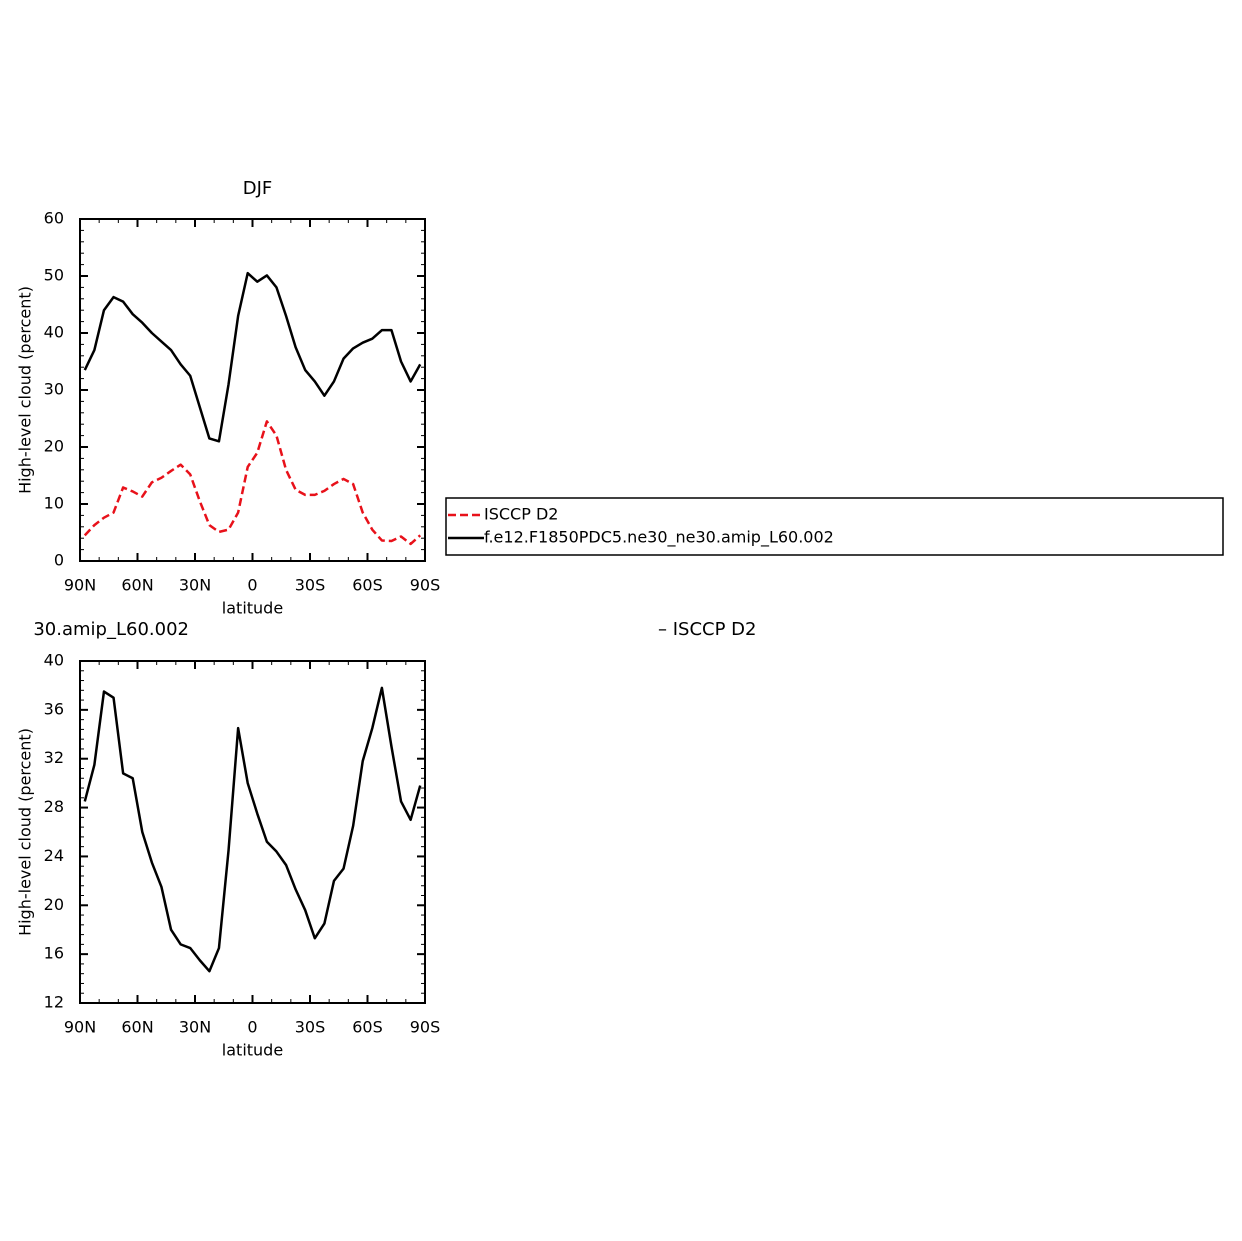  What do you see at coordinates (54, 1002) in the screenshot?
I see `y-tick-label: 12` at bounding box center [54, 1002].